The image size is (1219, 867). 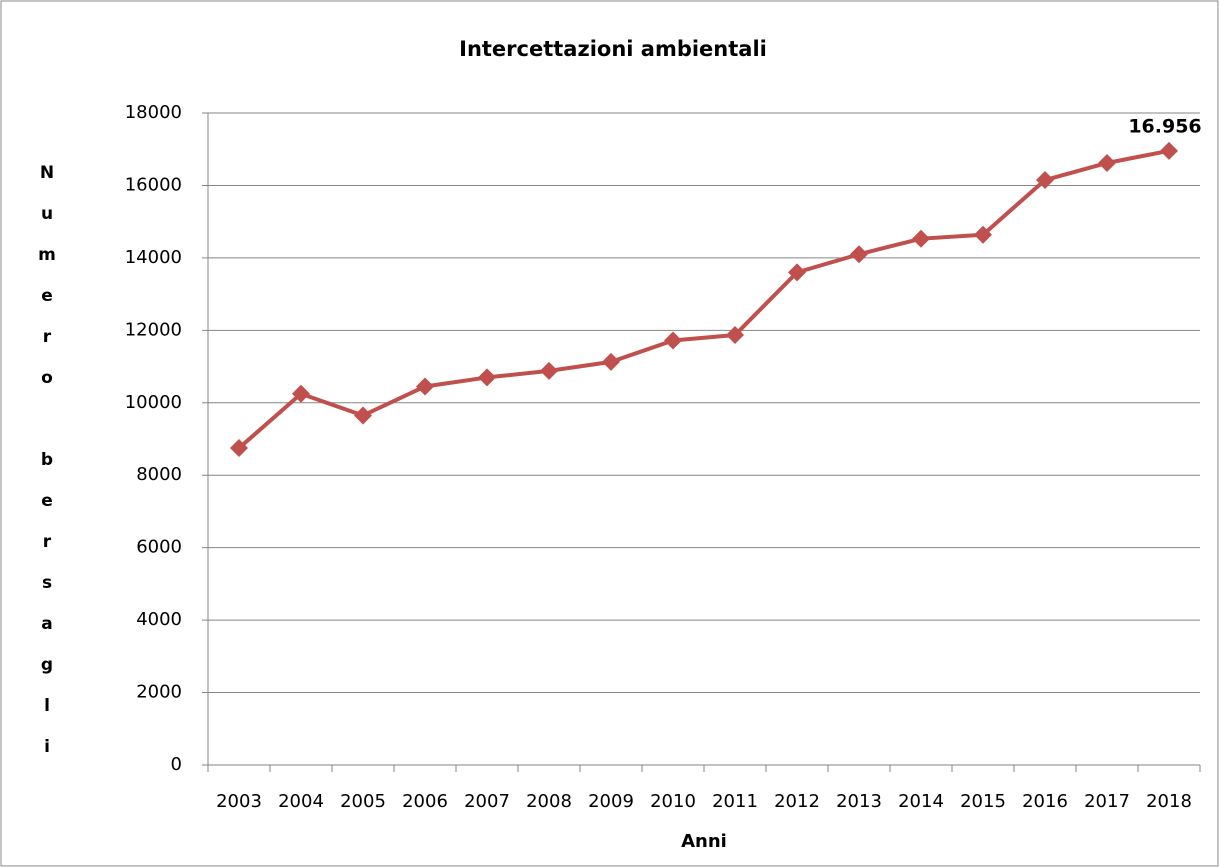 I want to click on x-tick-label: 2003, so click(x=239, y=801).